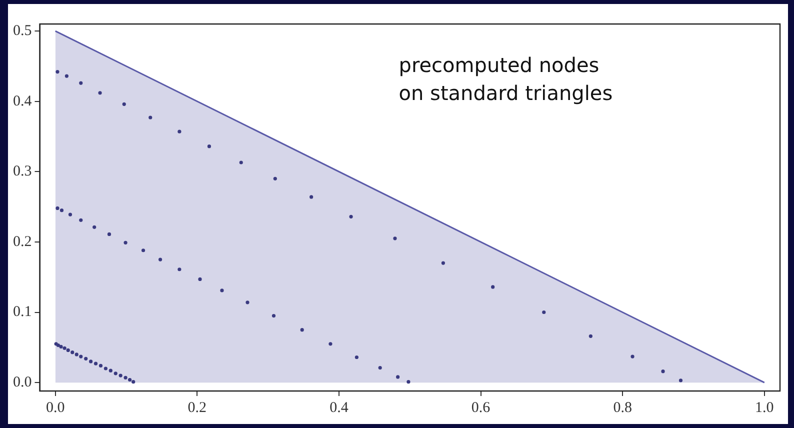 The image size is (794, 428). What do you see at coordinates (339, 408) in the screenshot?
I see `x-tick-label: 0.4` at bounding box center [339, 408].